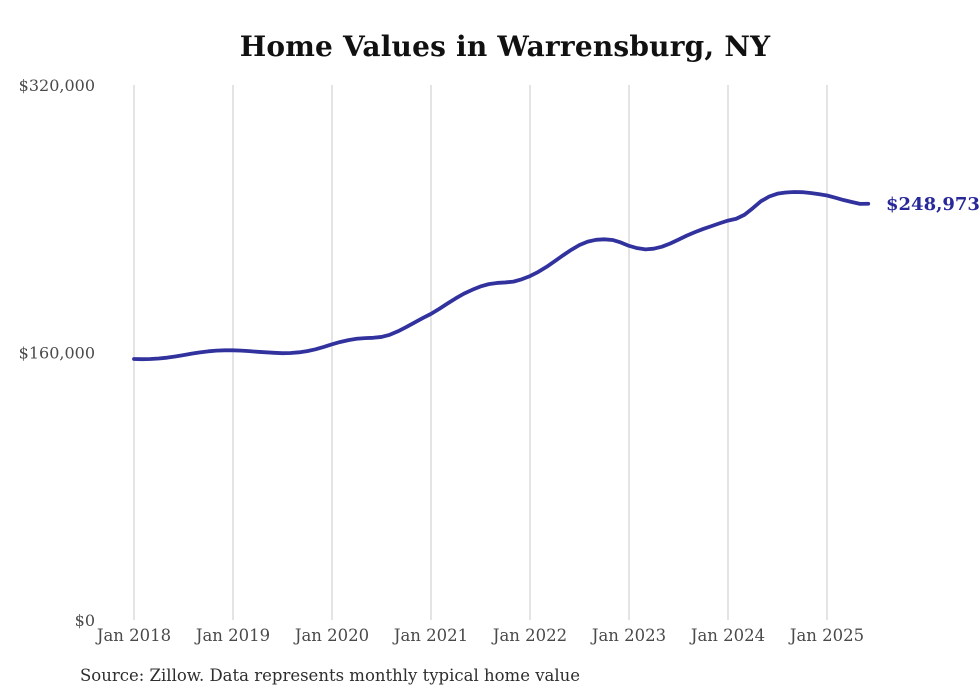 The image size is (980, 699). What do you see at coordinates (505, 46) in the screenshot?
I see `chart-title: Home Values in Warrensburg, NY` at bounding box center [505, 46].